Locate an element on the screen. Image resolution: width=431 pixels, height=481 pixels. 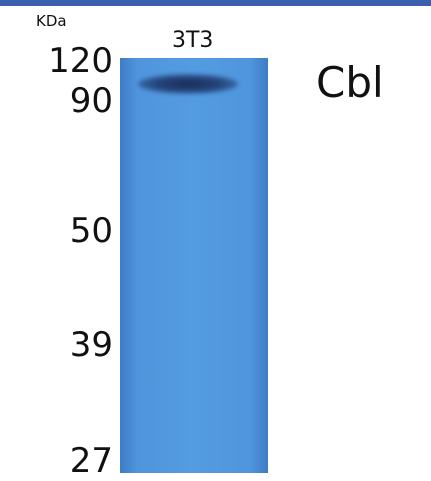
lane-label: 3T3 is located at coordinates (193, 40).